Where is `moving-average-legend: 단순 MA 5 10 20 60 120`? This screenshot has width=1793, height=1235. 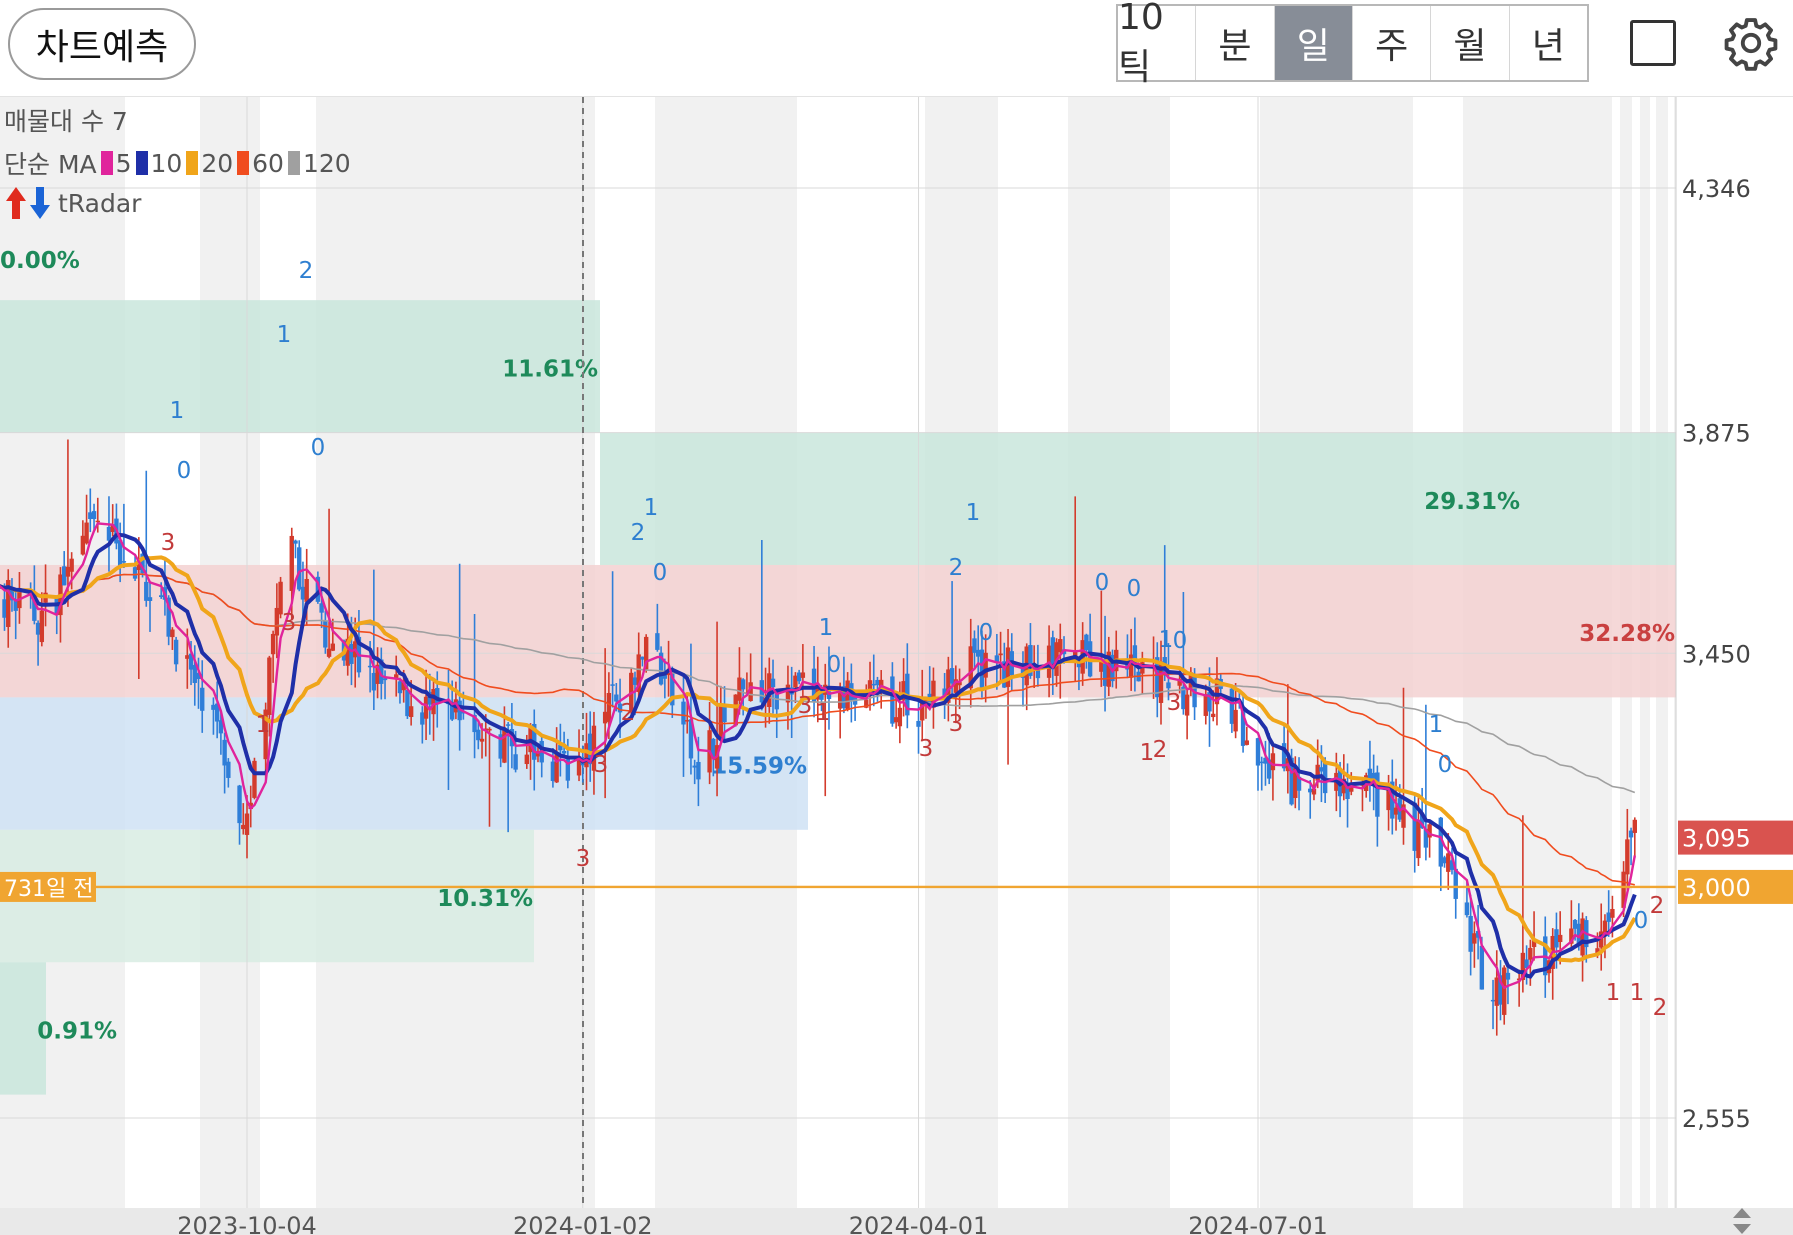
moving-average-legend: 단순 MA 5 10 20 60 120 is located at coordinates (177, 163).